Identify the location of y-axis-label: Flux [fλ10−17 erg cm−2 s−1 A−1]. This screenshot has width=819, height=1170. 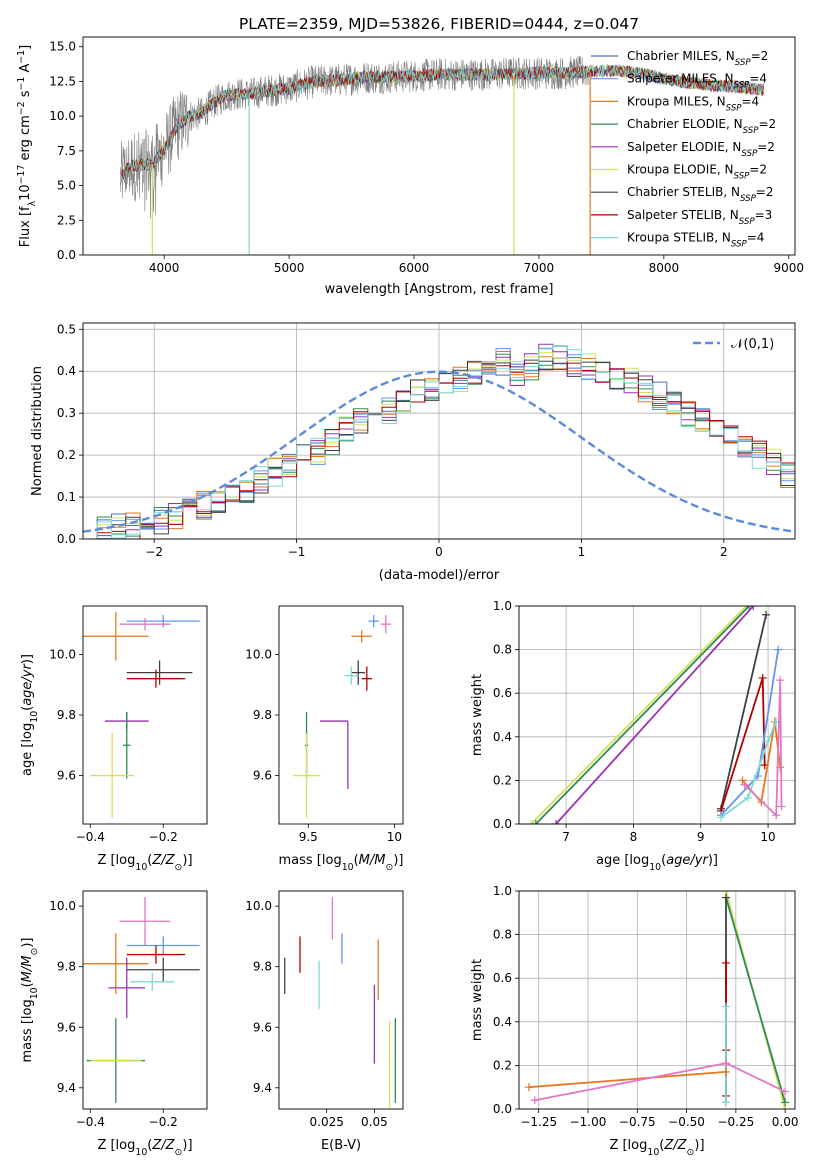
(27, 146).